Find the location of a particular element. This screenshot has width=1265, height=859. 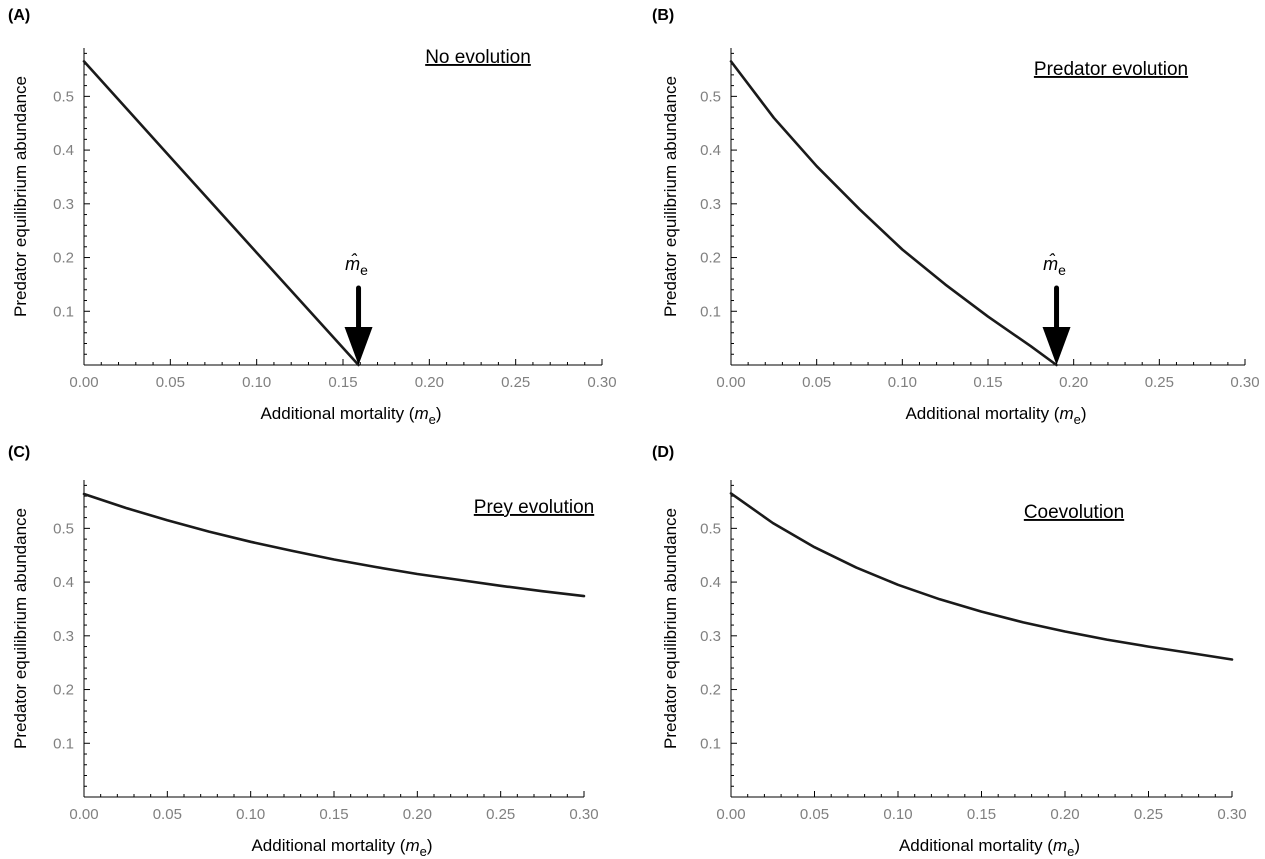

panel-label: (B) is located at coordinates (663, 15).